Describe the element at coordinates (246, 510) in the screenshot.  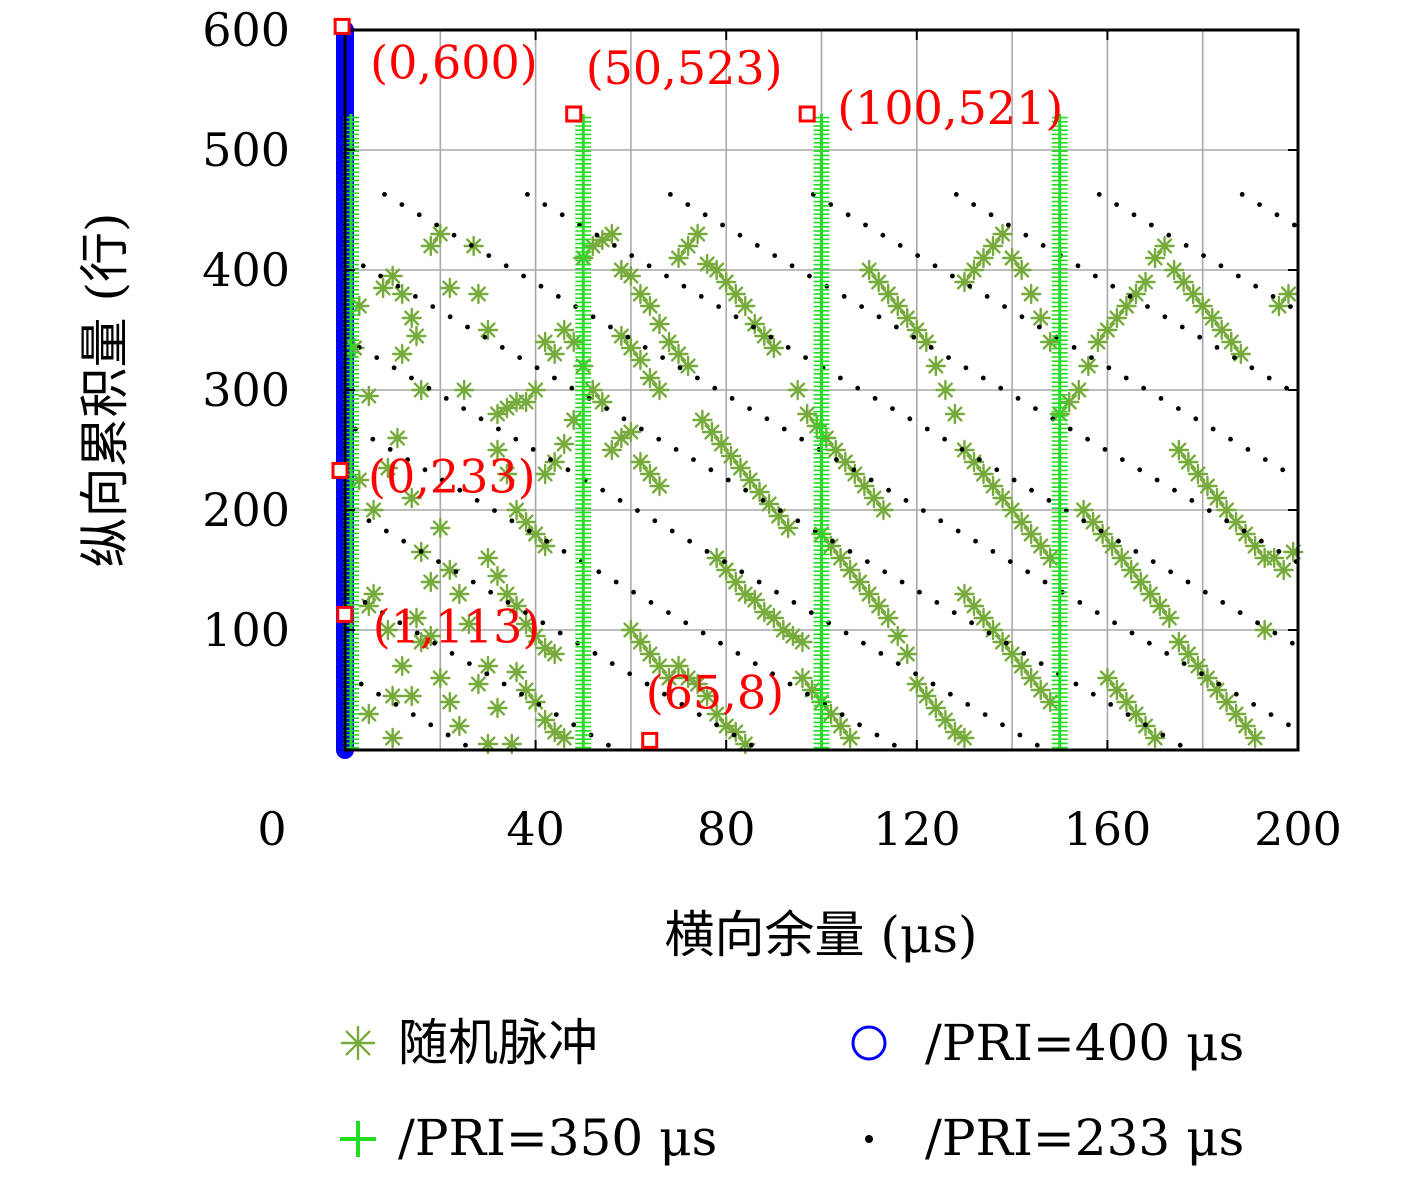
I see `y-tick-label: 200` at that location.